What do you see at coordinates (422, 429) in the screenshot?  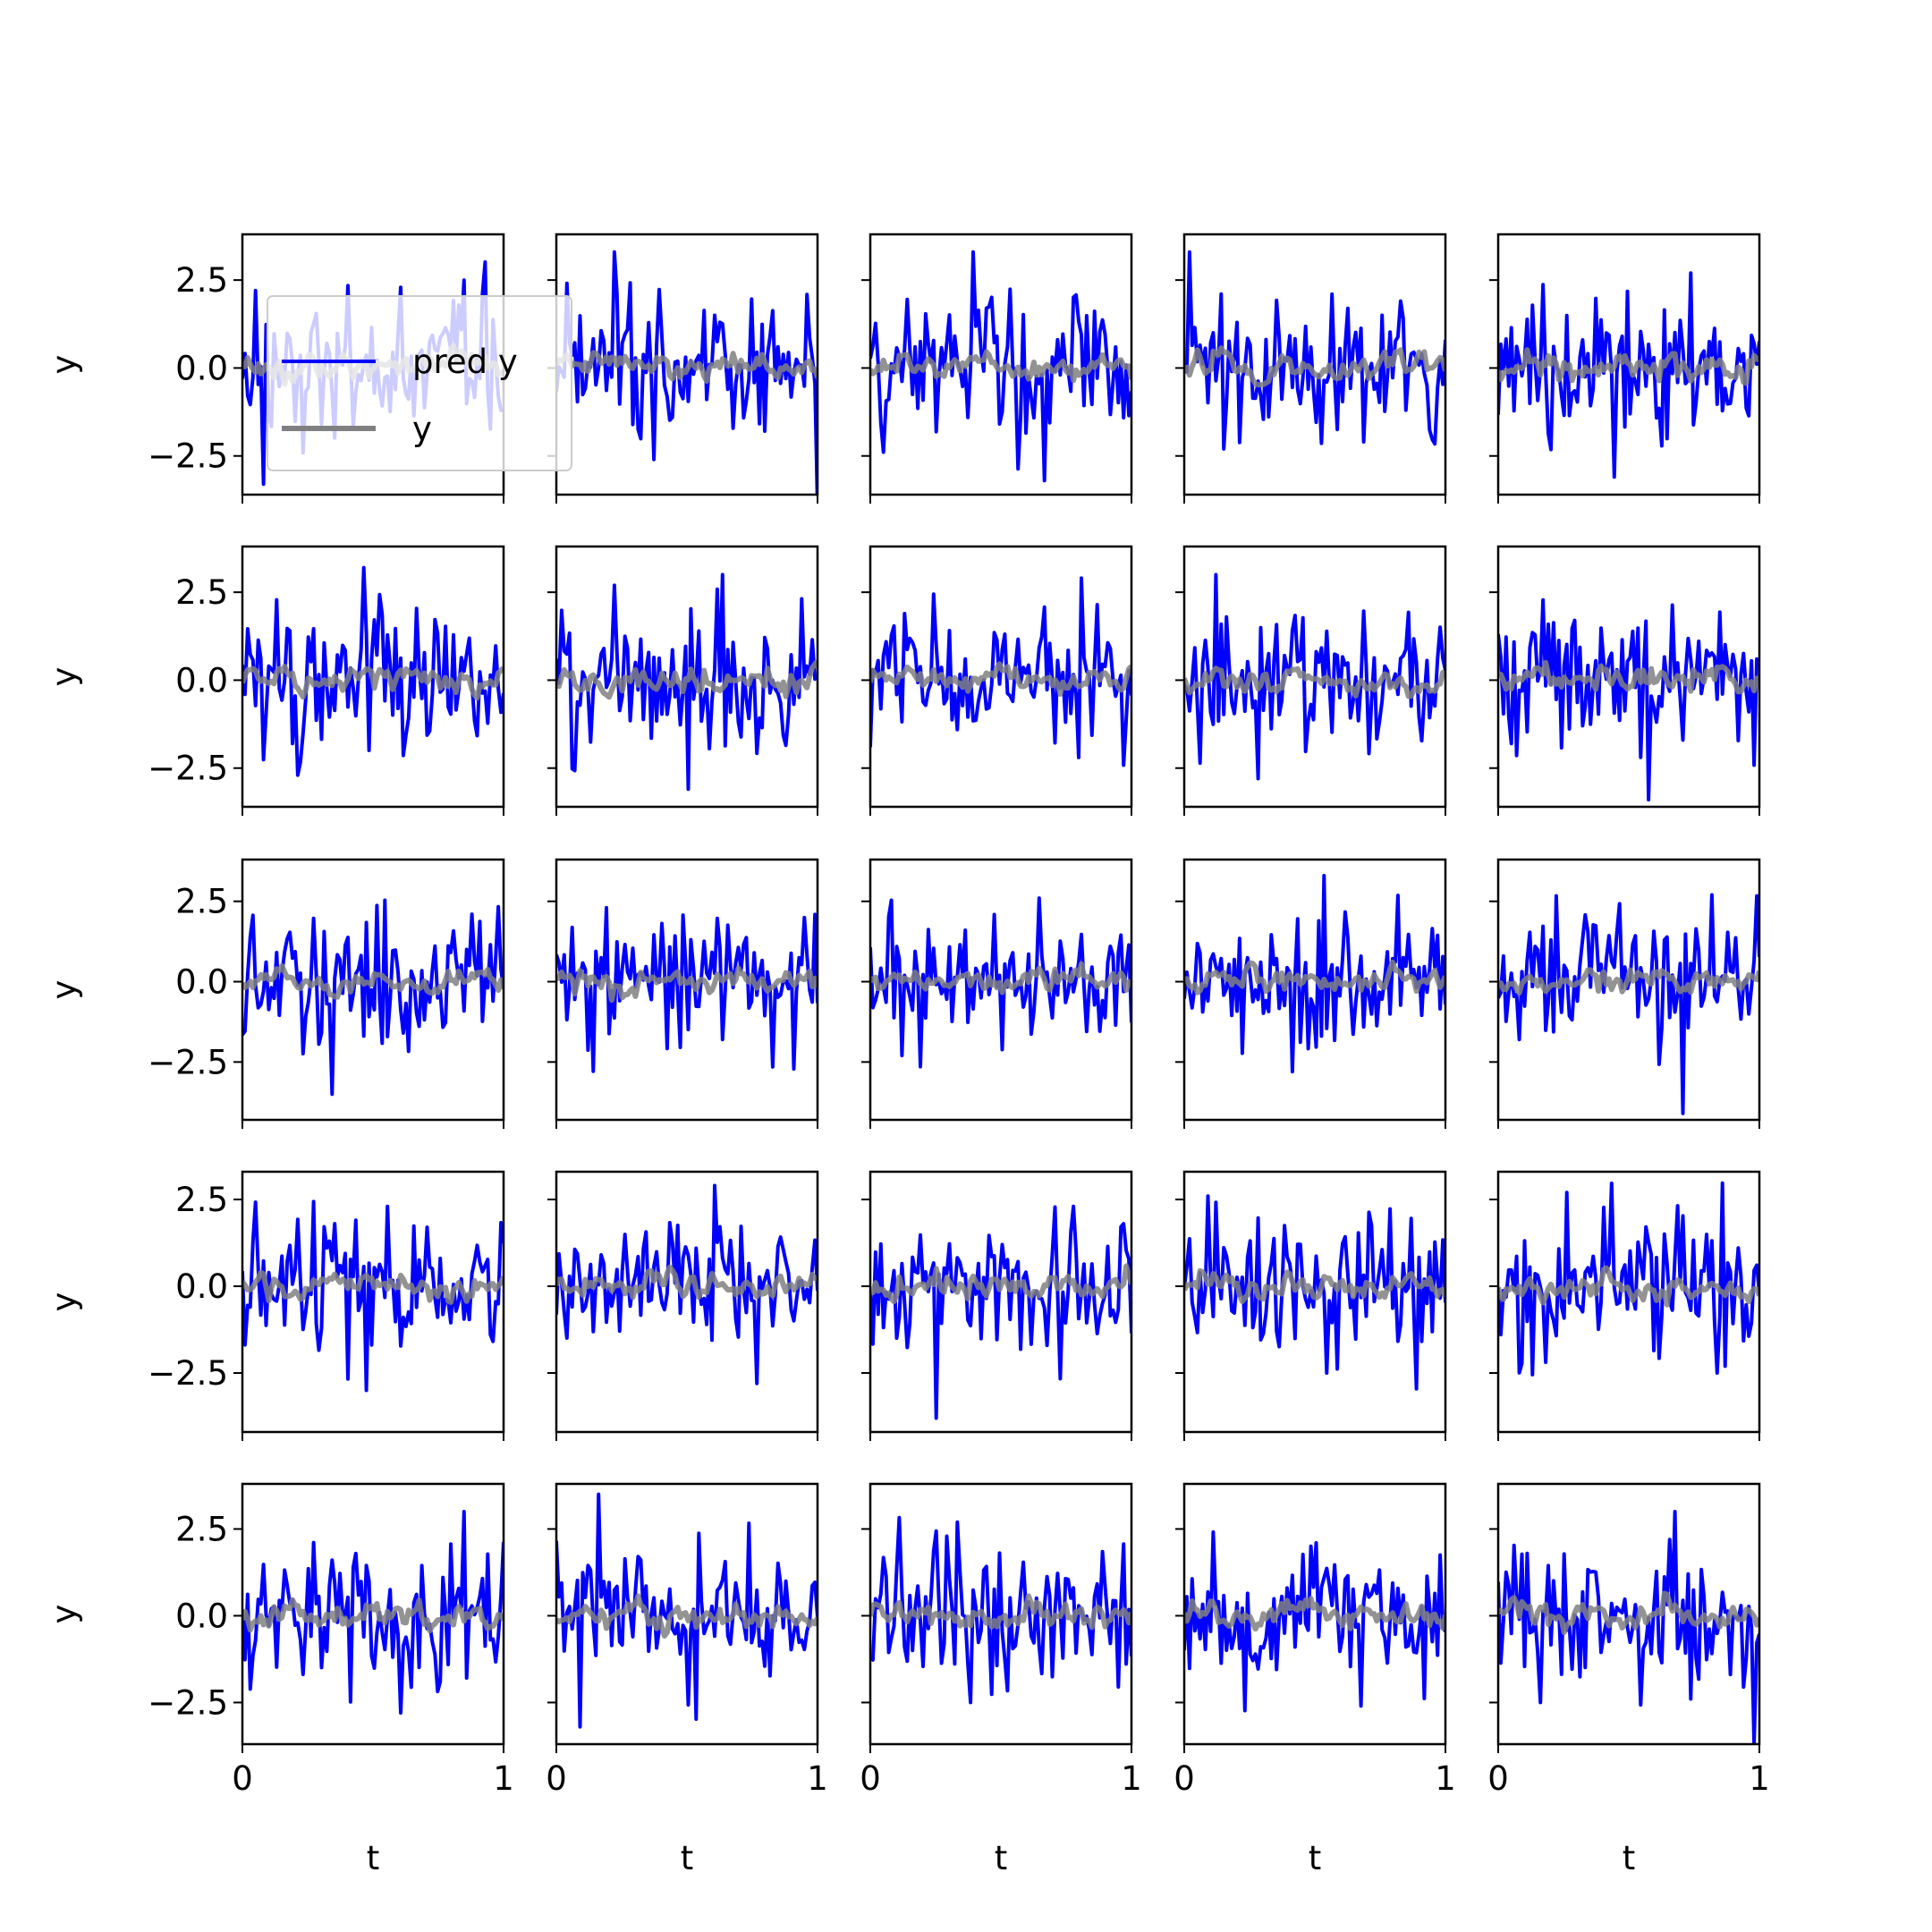 I see `legend-label-y: y` at bounding box center [422, 429].